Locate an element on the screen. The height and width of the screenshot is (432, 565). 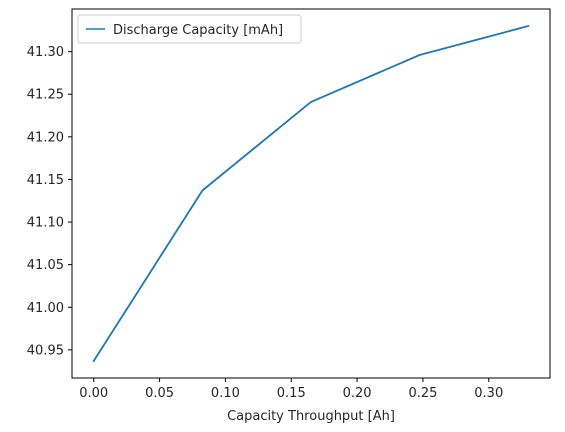
y-tick-label: 41.15 is located at coordinates (45, 180).